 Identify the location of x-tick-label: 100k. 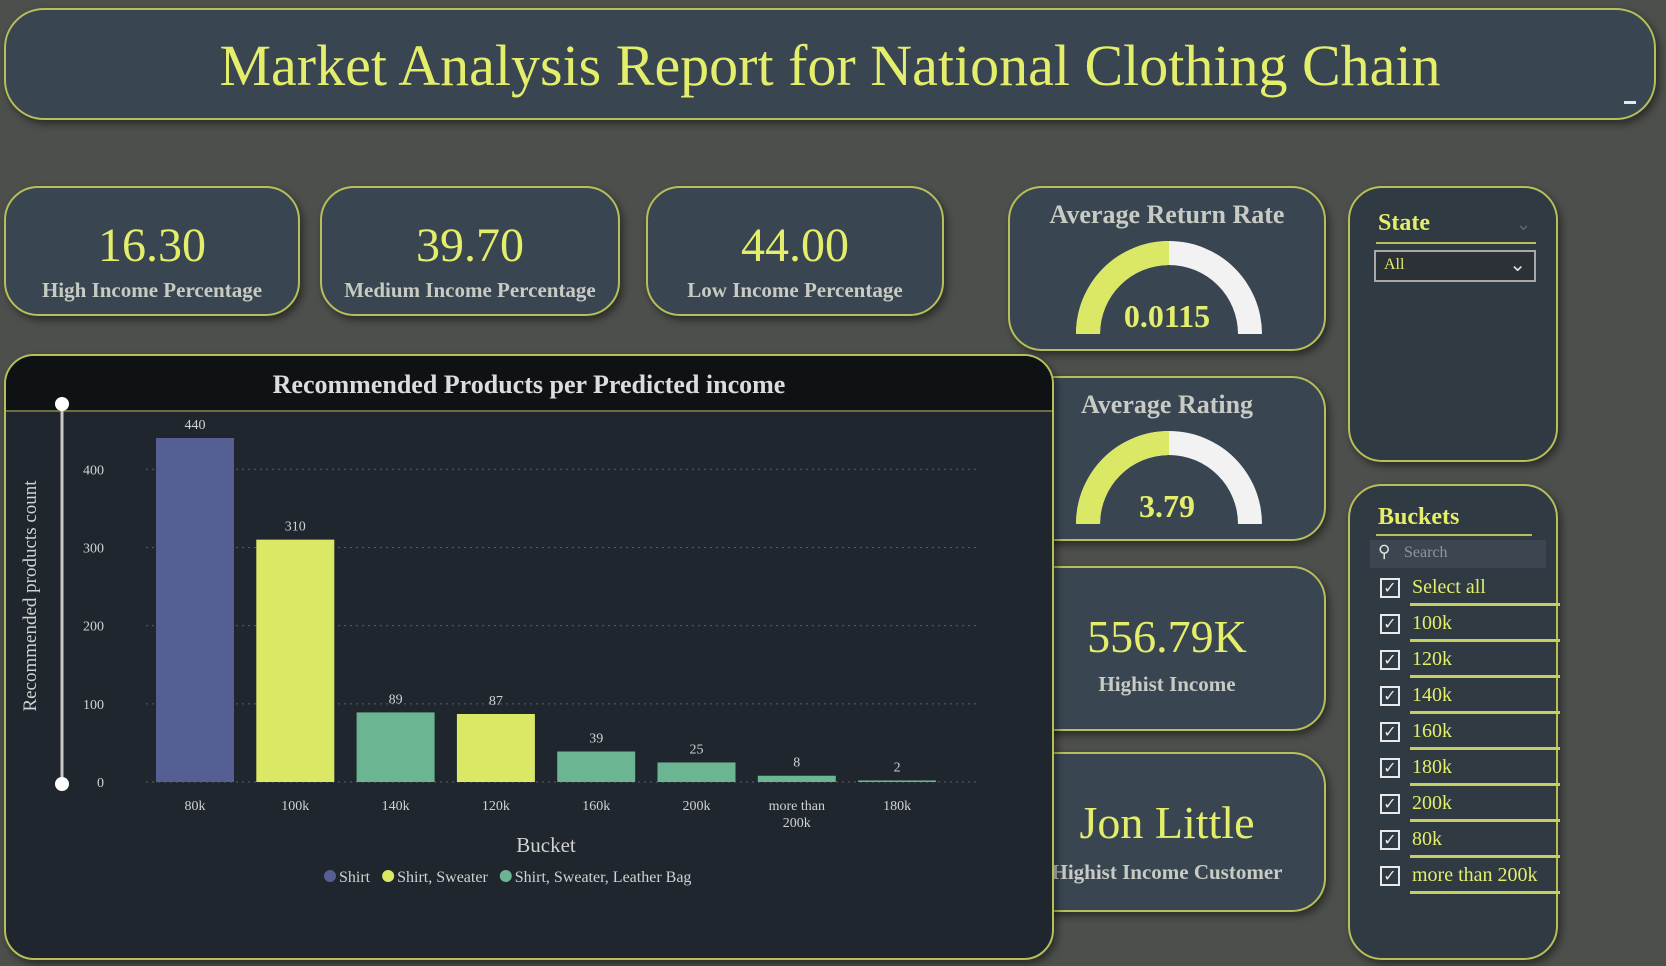
(295, 806).